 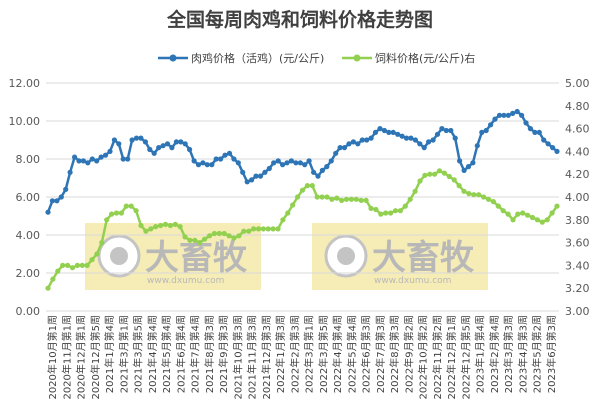 What do you see at coordinates (577, 311) in the screenshot?
I see `right-axis-tick-label: 3.00` at bounding box center [577, 311].